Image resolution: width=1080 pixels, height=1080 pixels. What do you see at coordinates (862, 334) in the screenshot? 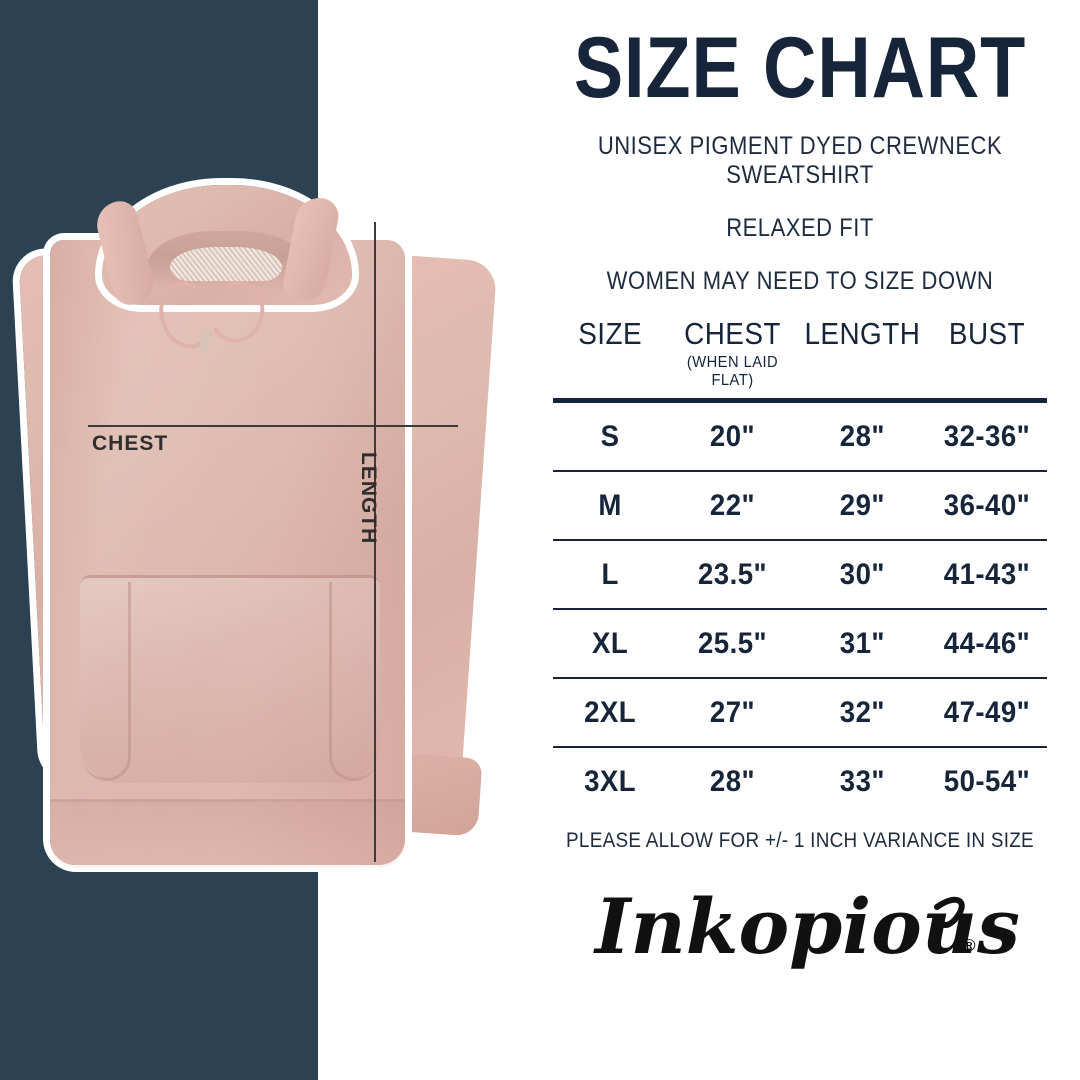
I see `column-header-length: LENGTH` at bounding box center [862, 334].